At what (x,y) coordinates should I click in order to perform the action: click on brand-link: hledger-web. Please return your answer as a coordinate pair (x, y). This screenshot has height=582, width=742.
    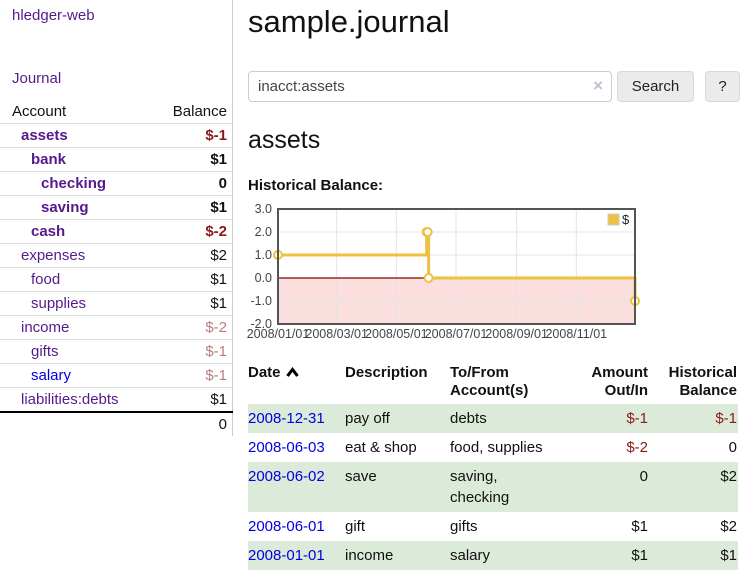
    Looking at the image, I should click on (53, 15).